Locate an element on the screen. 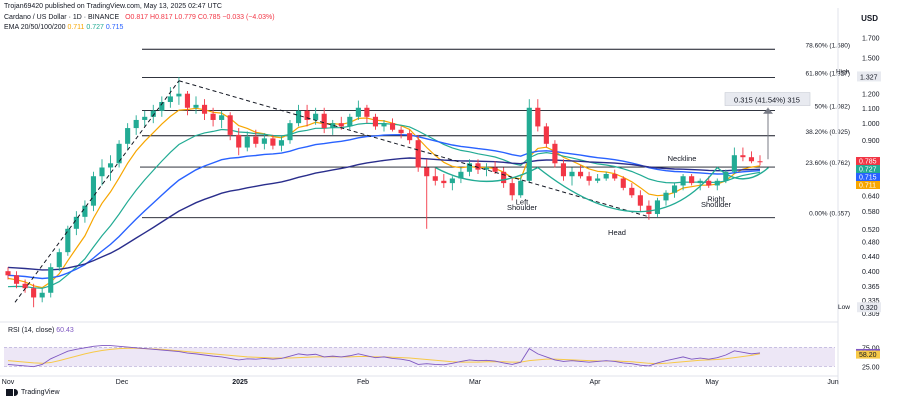 The image size is (900, 405). high-tag is located at coordinates (869, 76).